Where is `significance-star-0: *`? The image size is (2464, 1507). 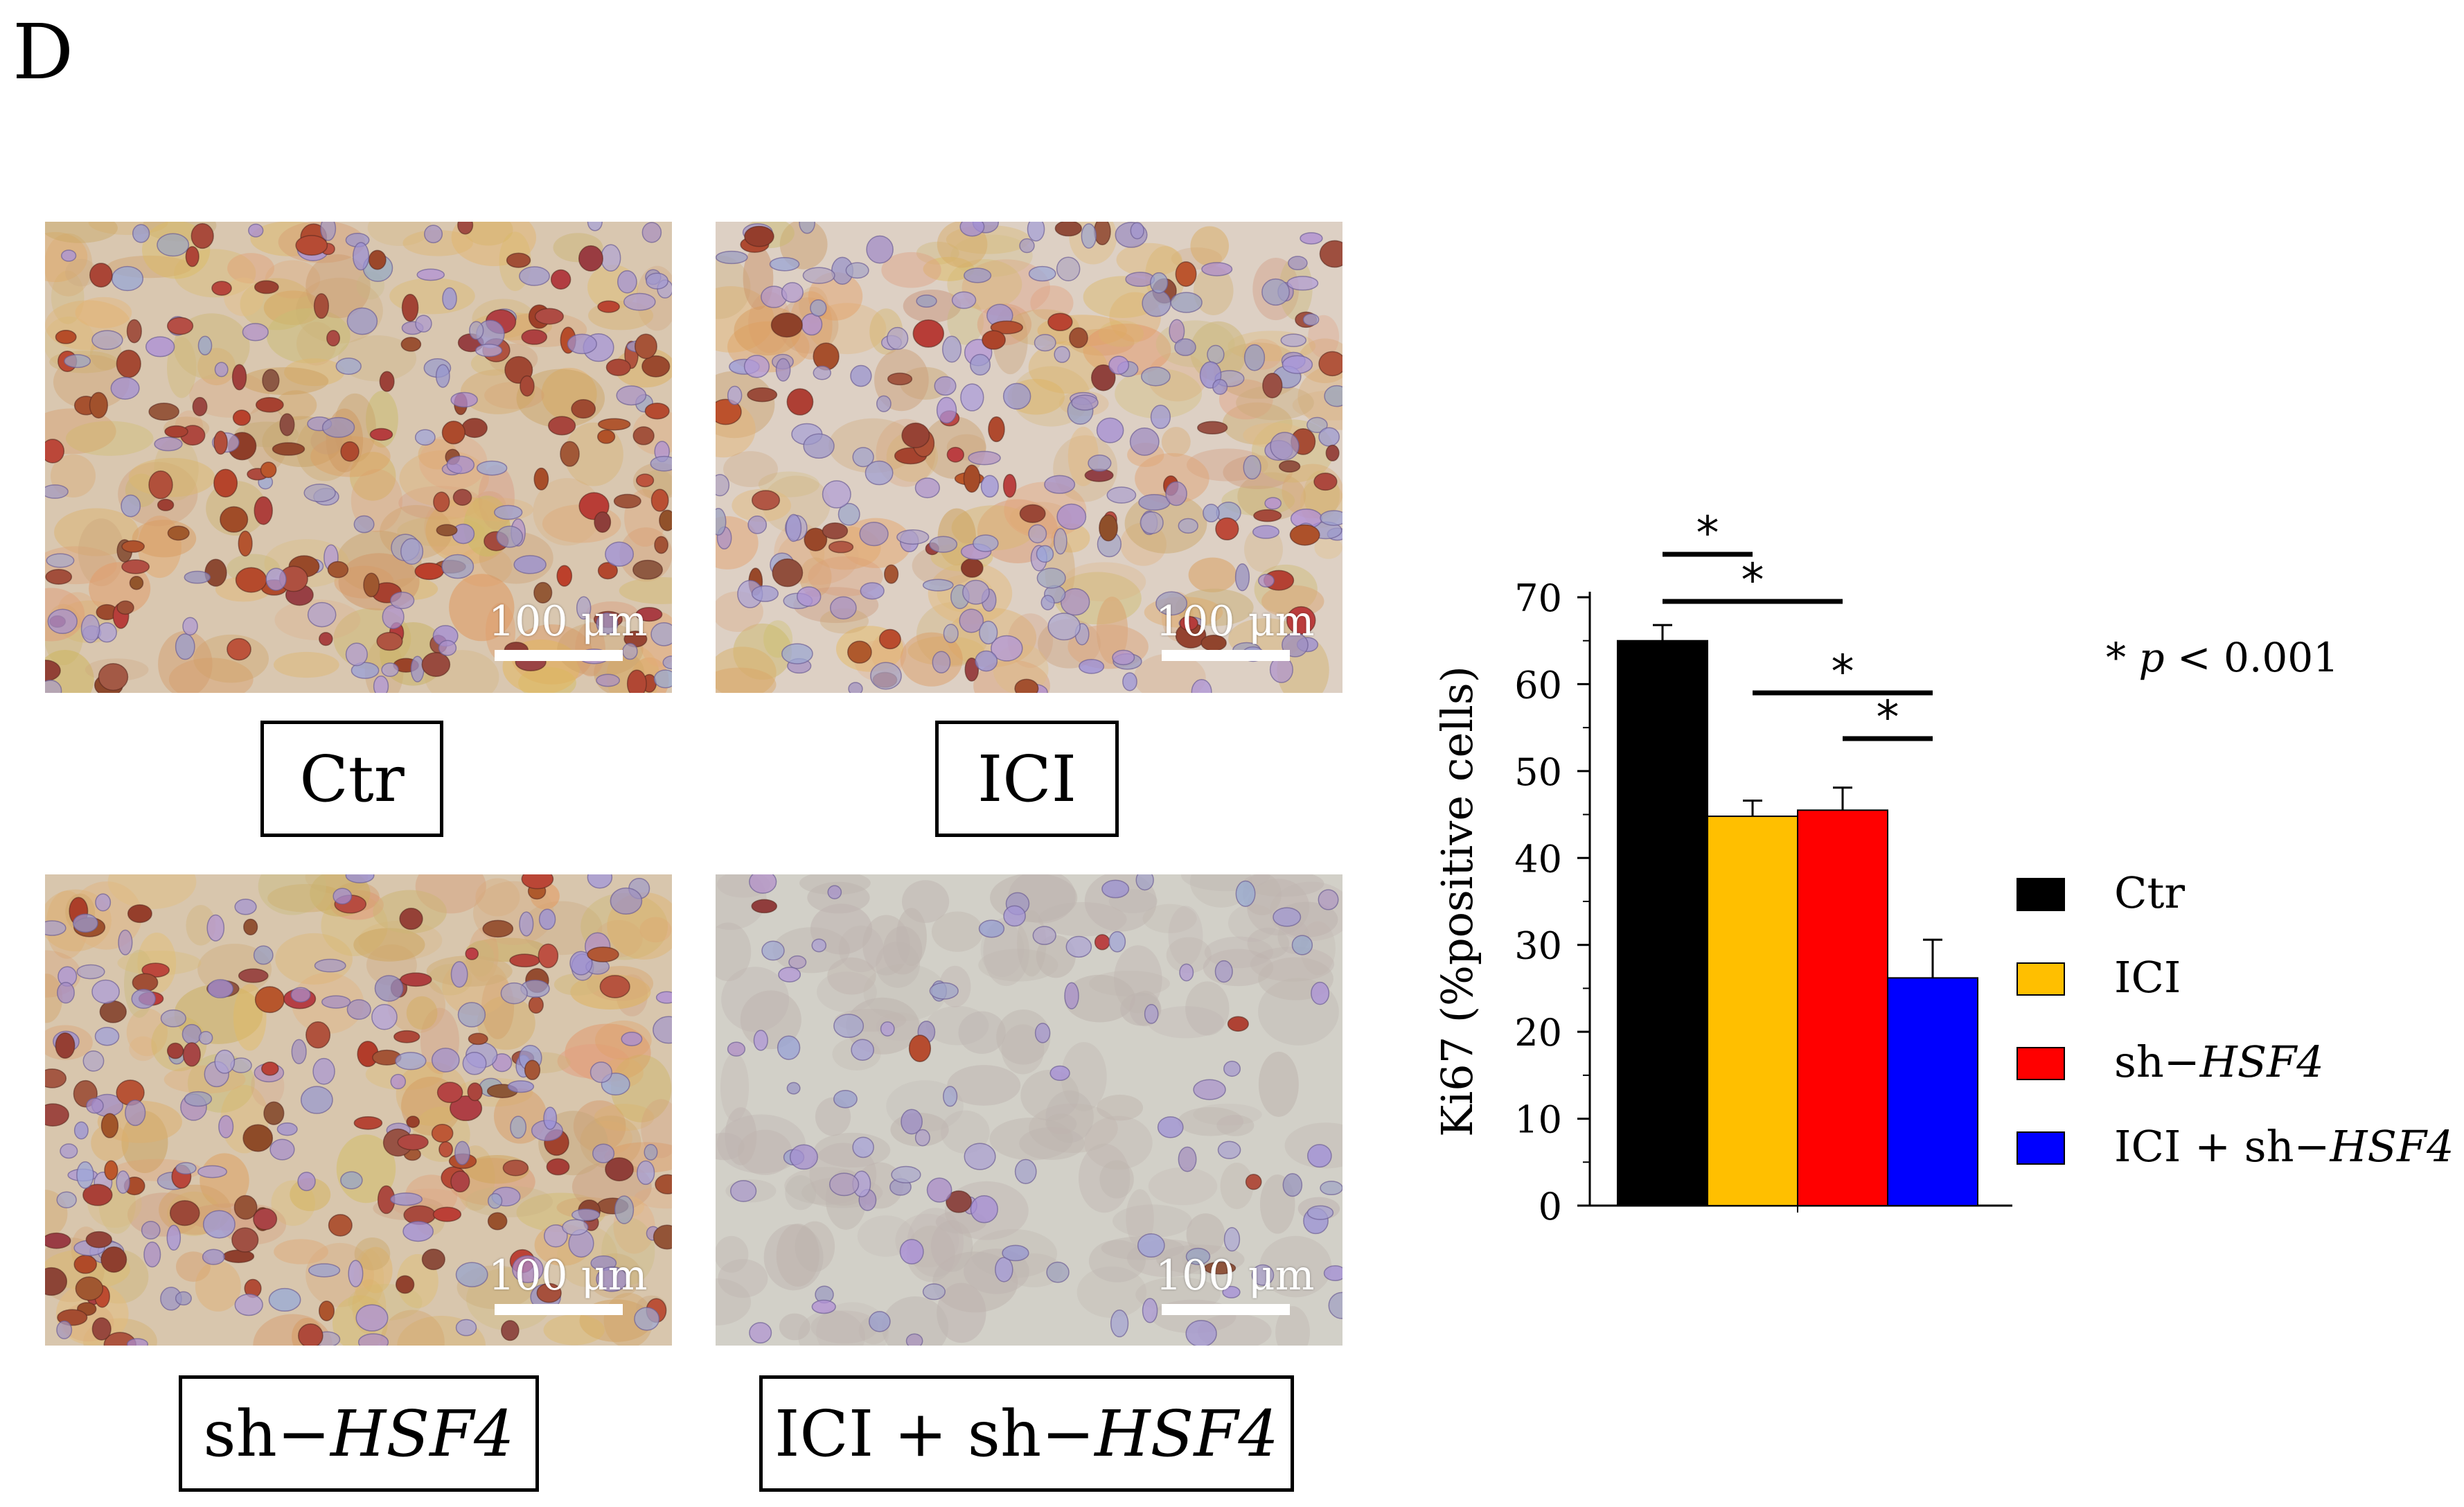
significance-star-0: * is located at coordinates (1708, 533).